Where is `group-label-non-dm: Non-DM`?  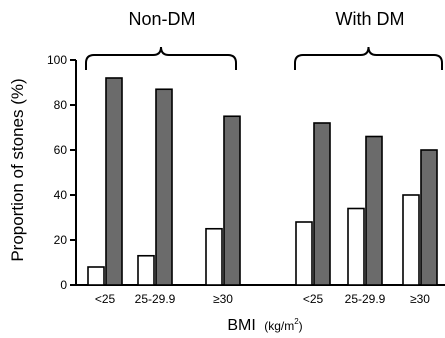 group-label-non-dm: Non-DM is located at coordinates (161, 19).